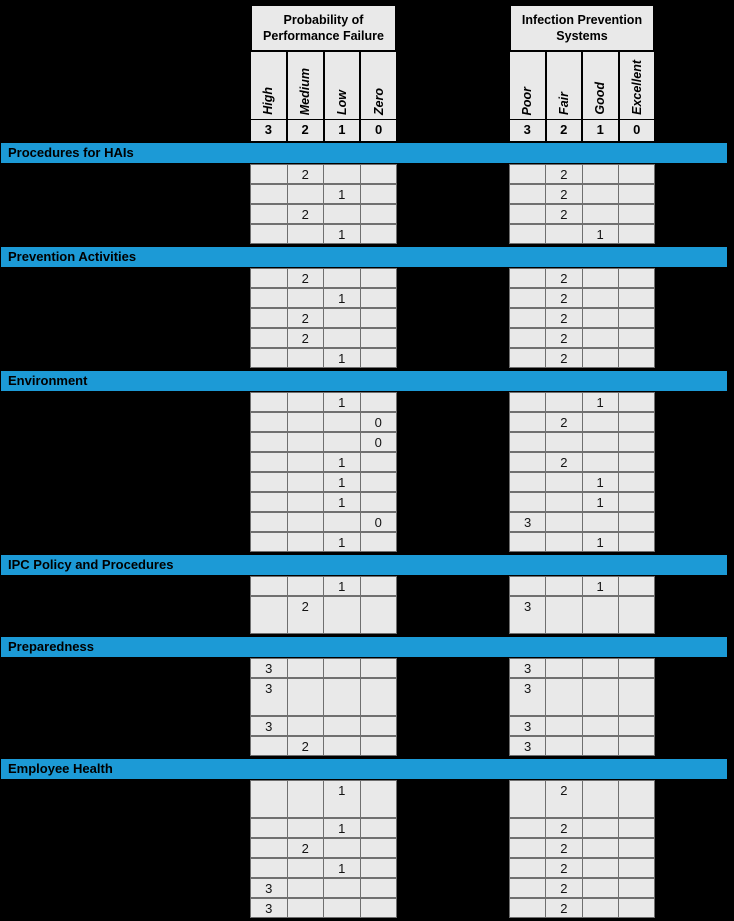  Describe the element at coordinates (600, 86) in the screenshot. I see `scale-column-label-cell: Good` at that location.